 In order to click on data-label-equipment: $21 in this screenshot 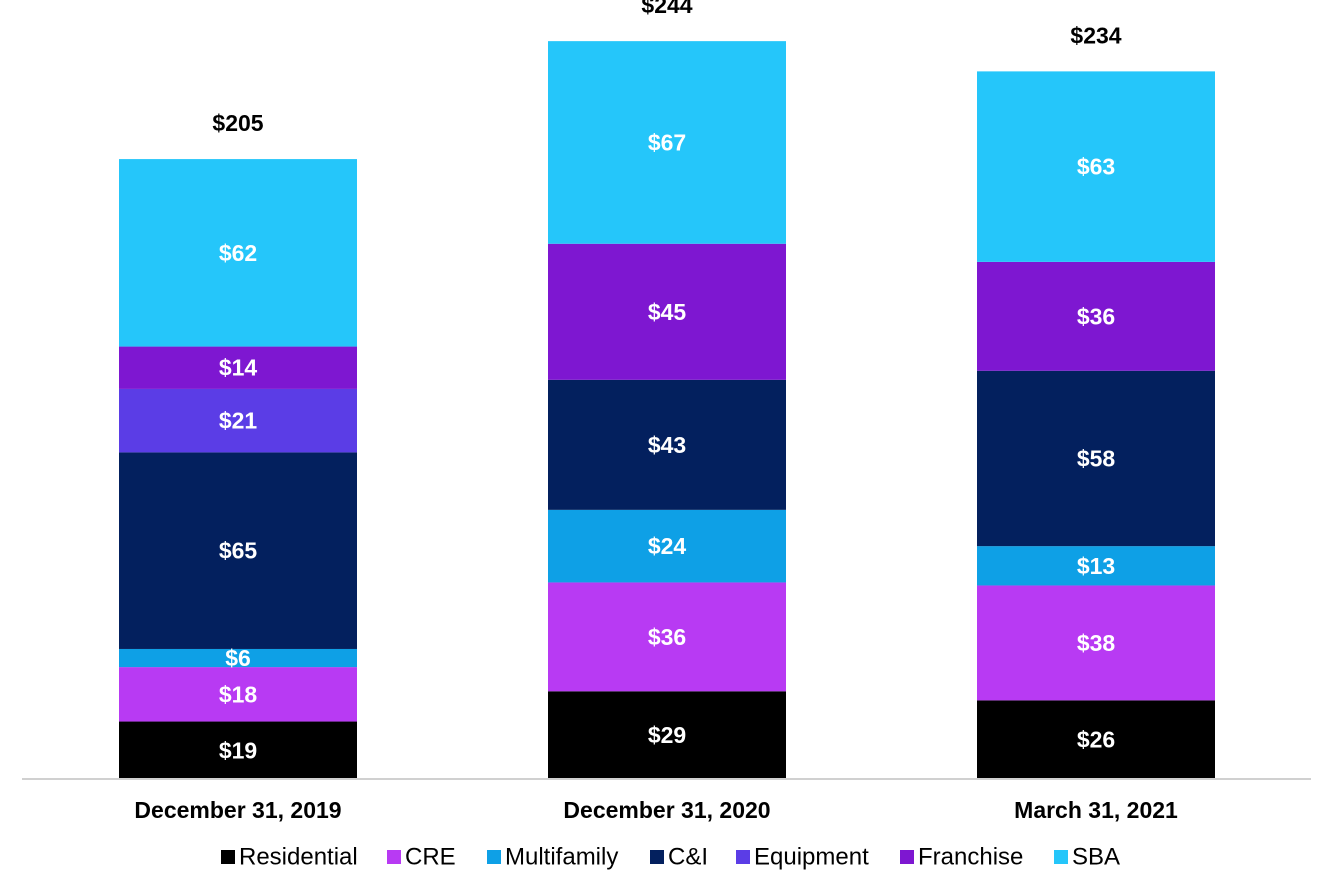, I will do `click(238, 421)`.